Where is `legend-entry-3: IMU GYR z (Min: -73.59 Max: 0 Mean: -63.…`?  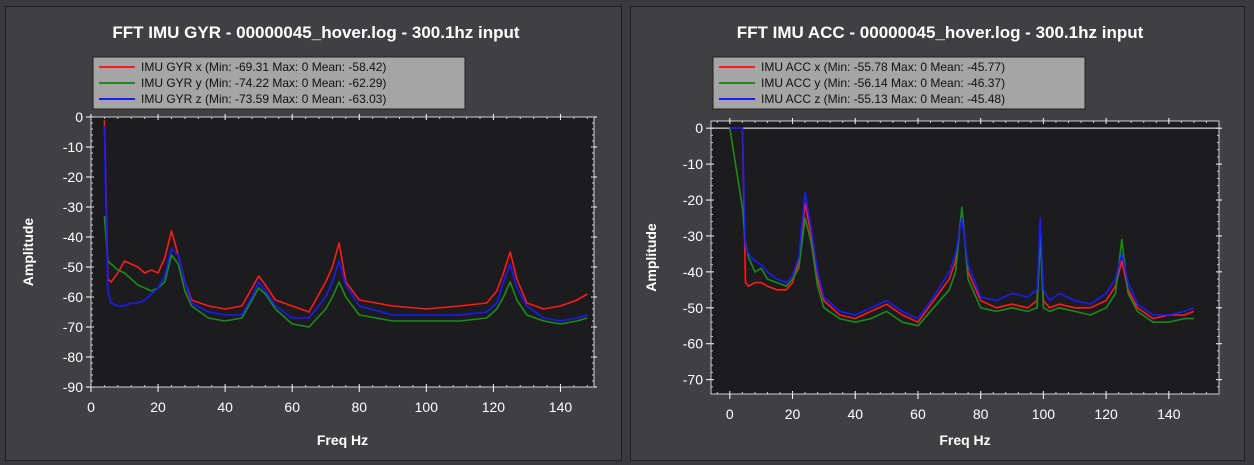
legend-entry-3: IMU GYR z (Min: -73.59 Max: 0 Mean: -63.… is located at coordinates (263, 99).